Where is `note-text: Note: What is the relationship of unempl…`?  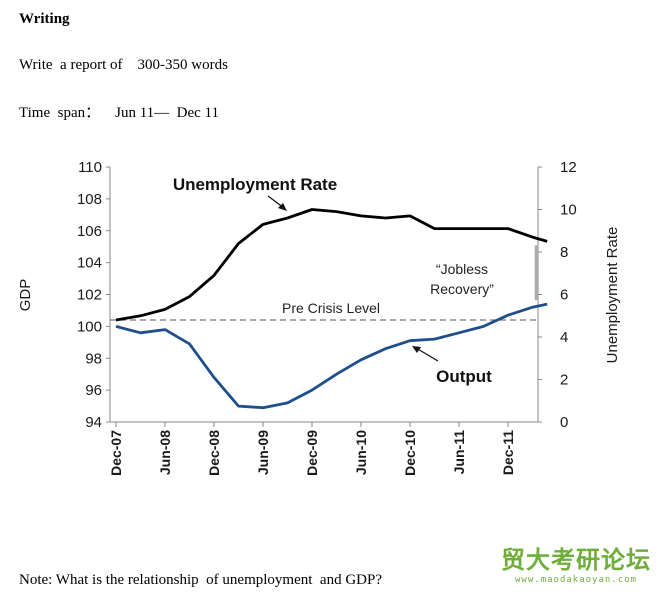
note-text: Note: What is the relationship of unempl… is located at coordinates (200, 580).